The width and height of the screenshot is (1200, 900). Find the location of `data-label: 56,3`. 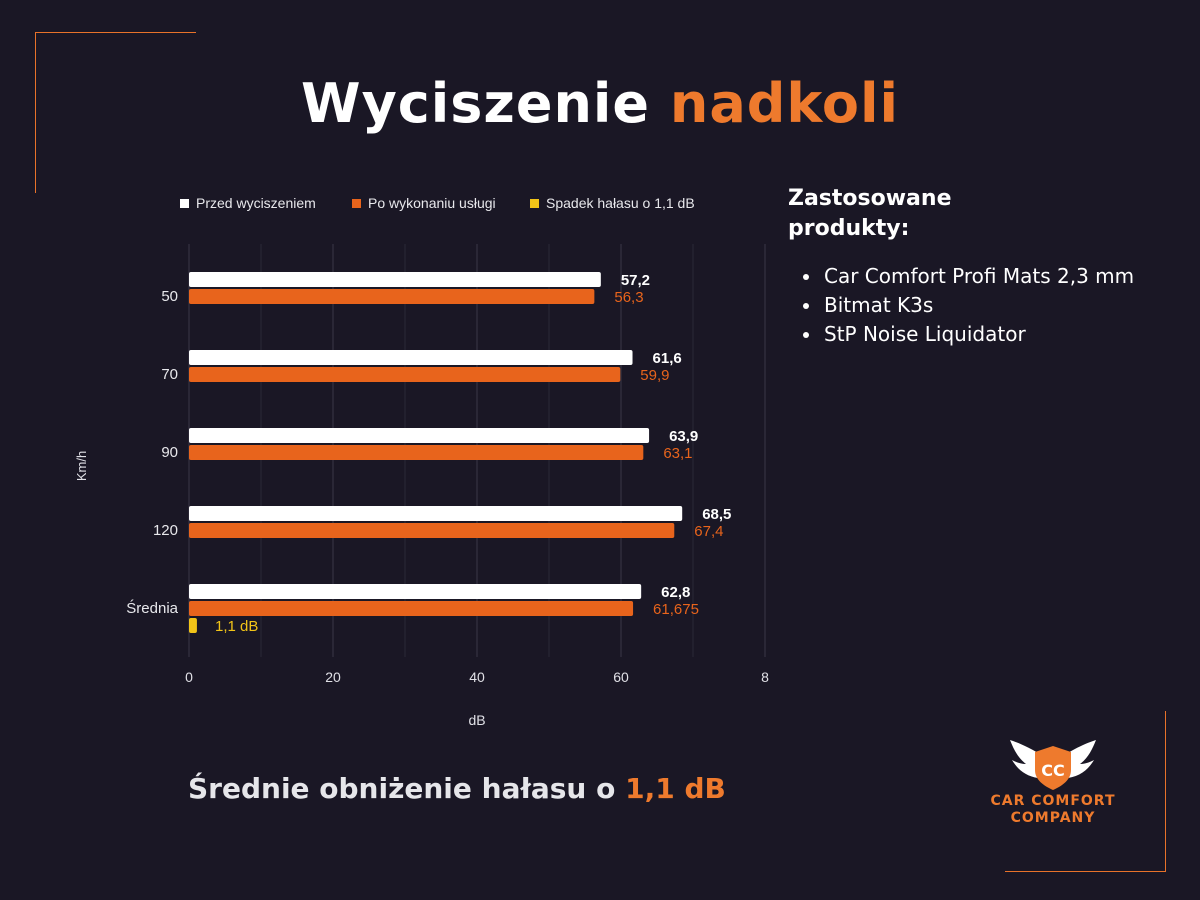

data-label: 56,3 is located at coordinates (628, 297).